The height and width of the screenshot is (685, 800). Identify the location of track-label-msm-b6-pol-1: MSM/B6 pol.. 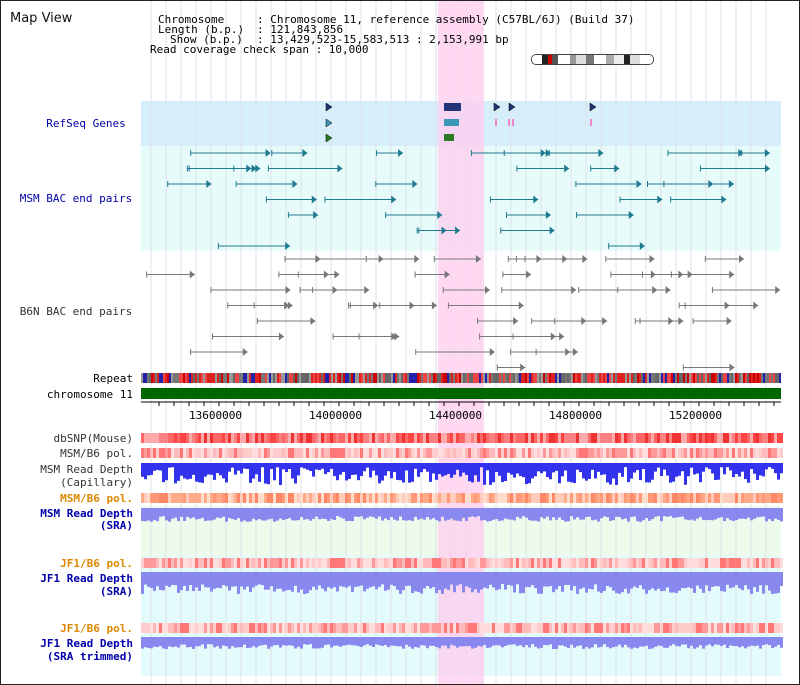
(96, 453).